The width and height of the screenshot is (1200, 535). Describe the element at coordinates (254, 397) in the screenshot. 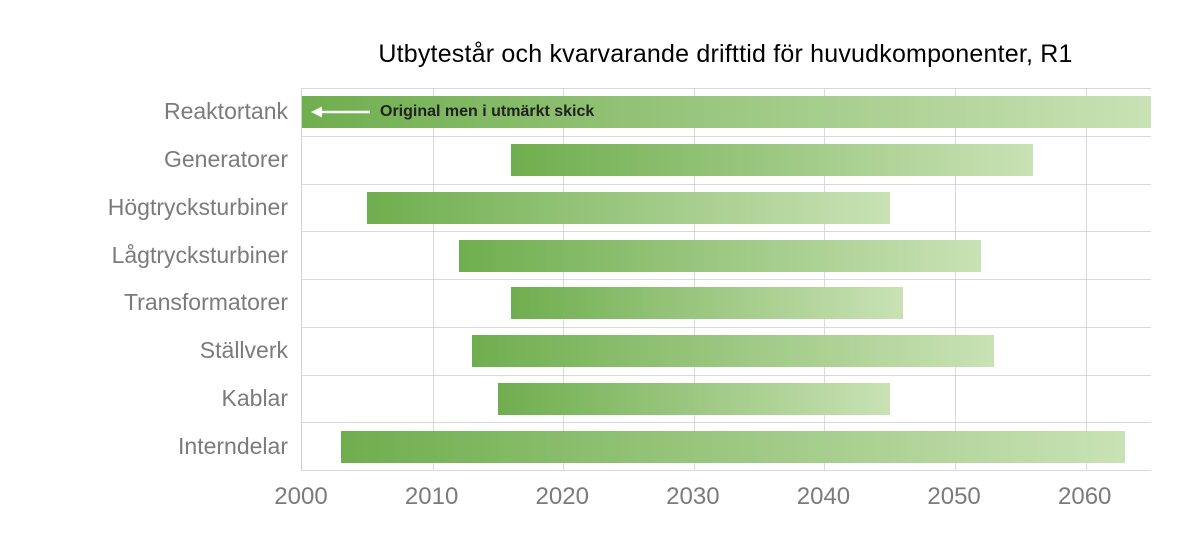

I see `y-axis-category-label: Kablar` at that location.